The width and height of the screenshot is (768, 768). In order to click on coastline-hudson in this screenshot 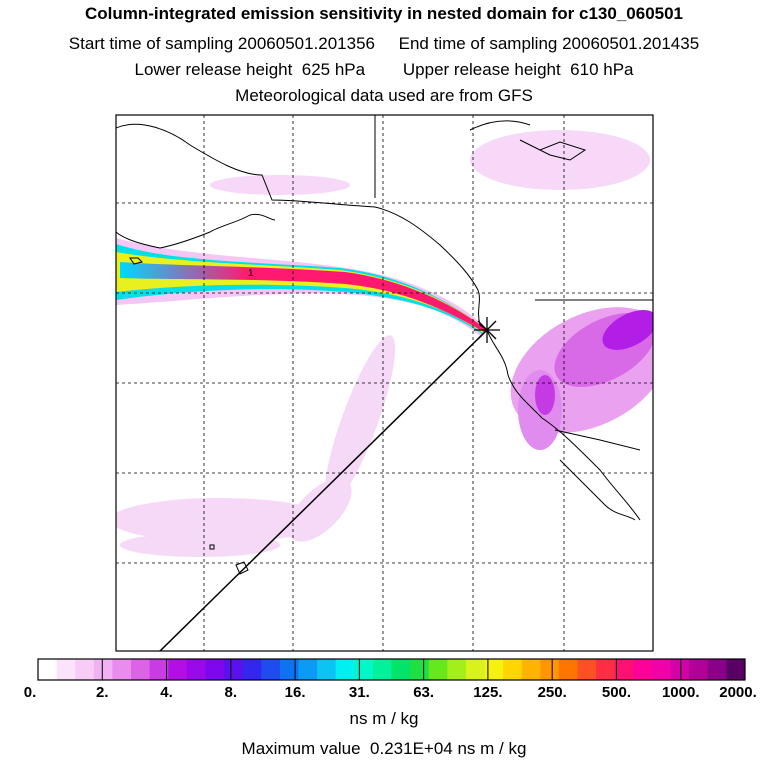, I will do `click(500, 125)`.